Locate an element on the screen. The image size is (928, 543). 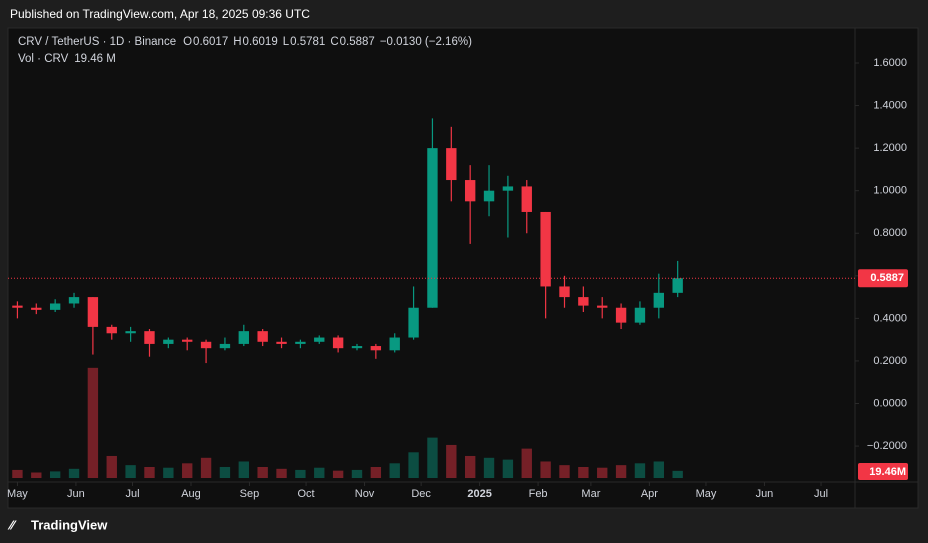
legend-key: O is located at coordinates (187, 42).